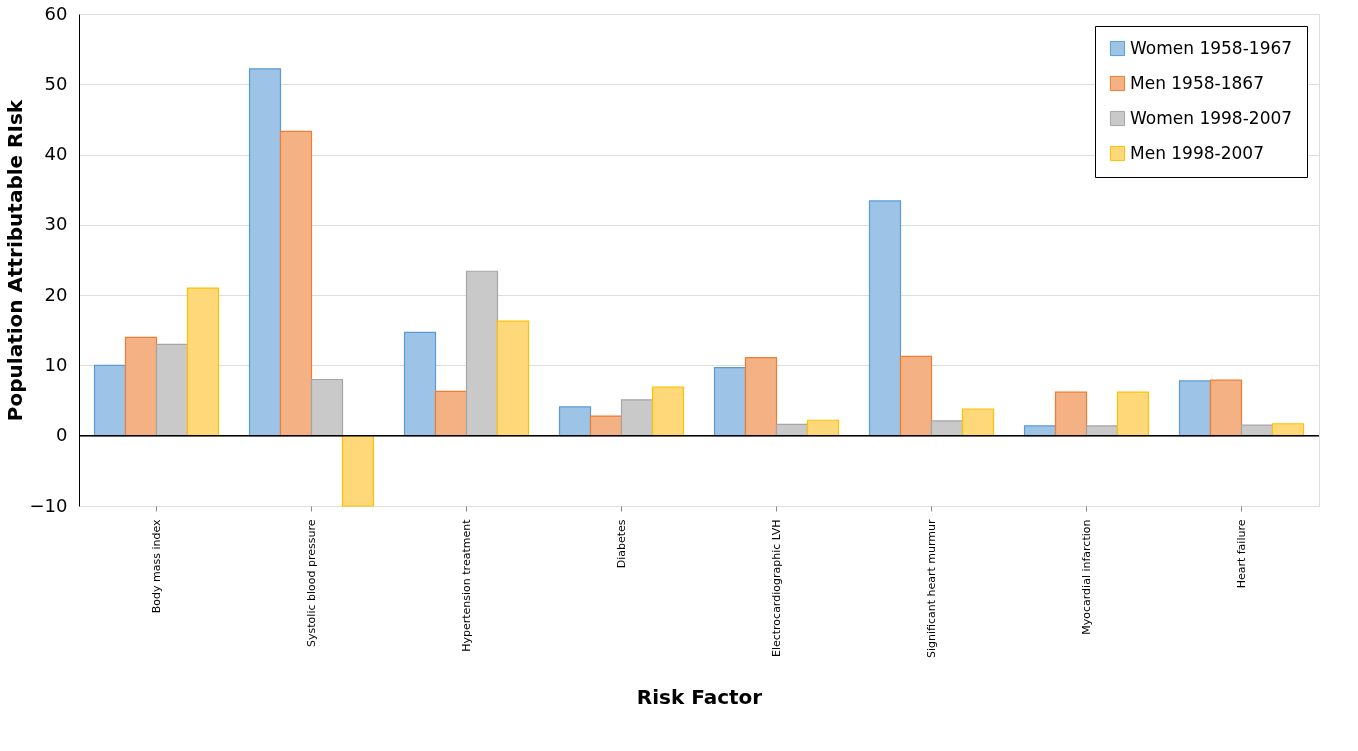 The height and width of the screenshot is (751, 1358). Describe the element at coordinates (156, 566) in the screenshot. I see `x-tick-label: Body mass index` at that location.